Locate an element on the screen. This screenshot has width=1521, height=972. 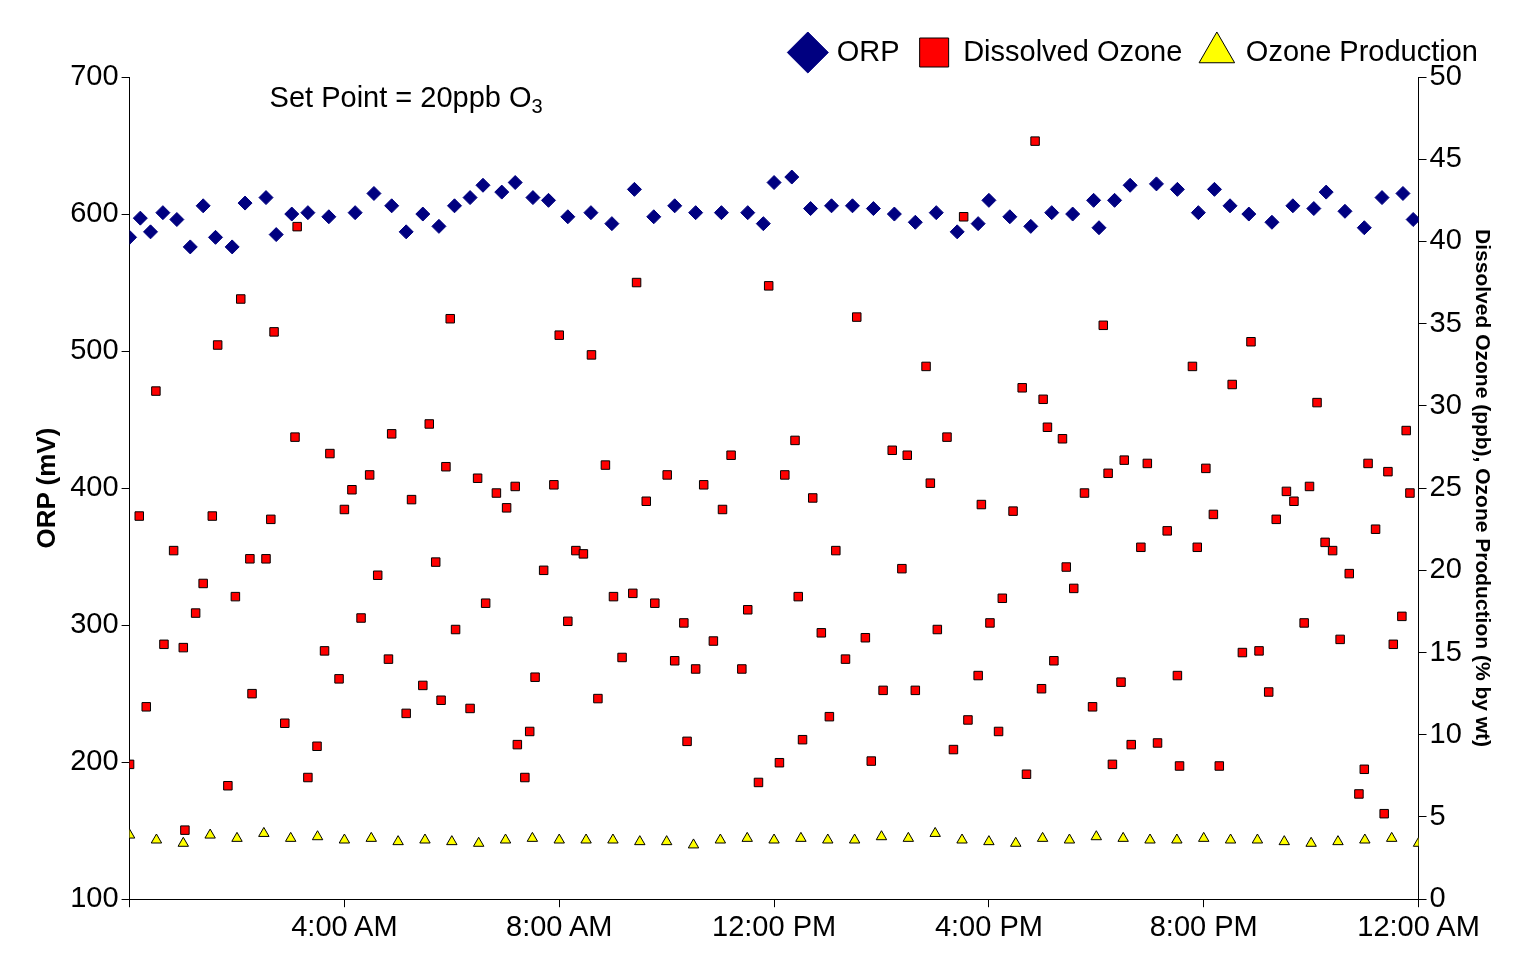
x-tick-label: 4:00 PM is located at coordinates (988, 925).